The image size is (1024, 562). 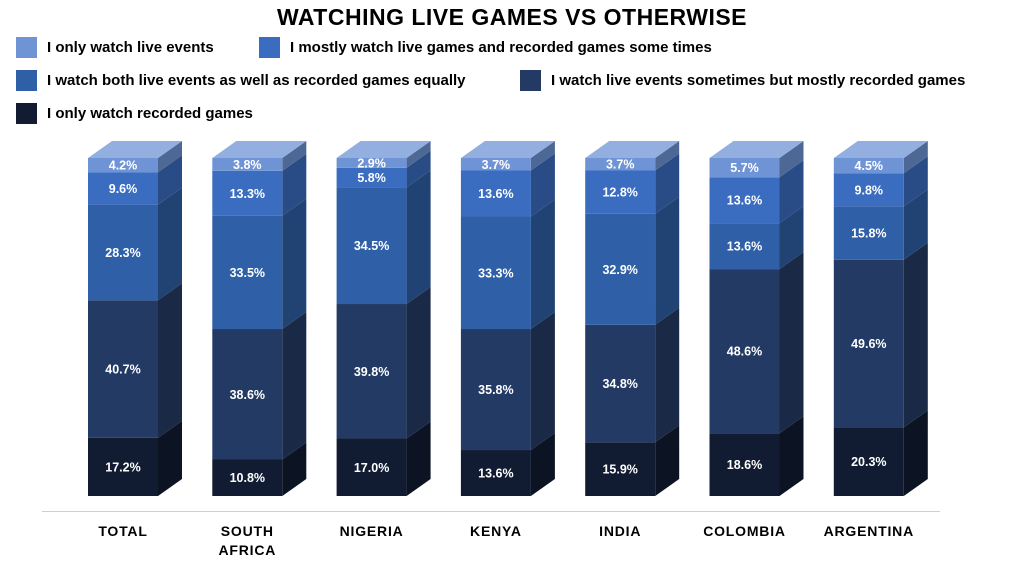 I want to click on bar-stack: 15.9% 34.8% 32.9% 12.8% 3.7%, so click(x=632, y=318).